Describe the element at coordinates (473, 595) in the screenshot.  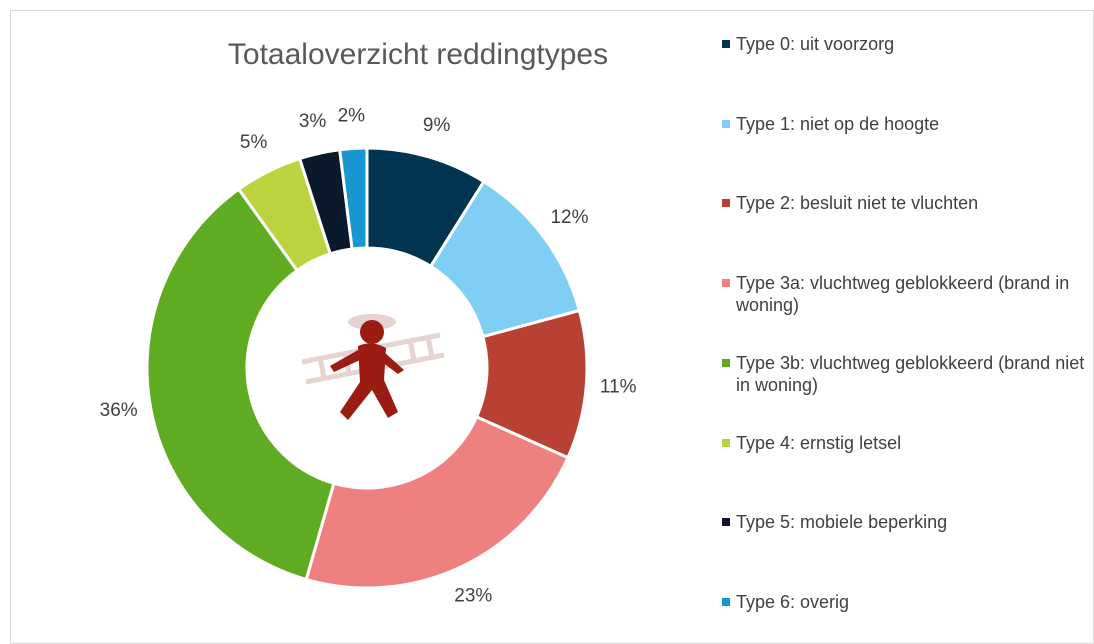
I see `data-label: 23%` at that location.